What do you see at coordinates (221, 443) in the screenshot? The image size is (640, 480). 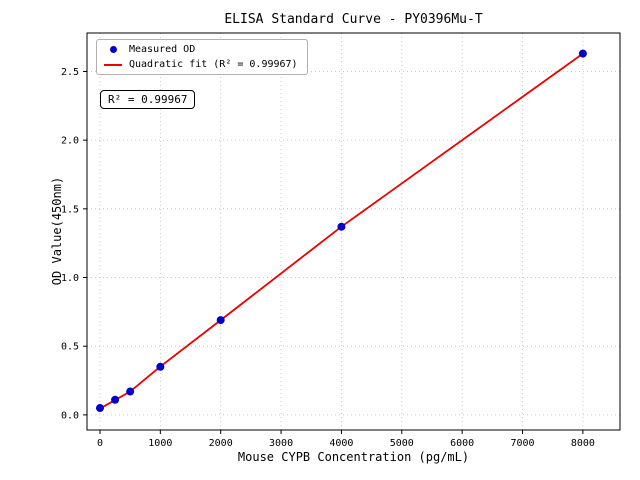 I see `svg-text: 2000` at bounding box center [221, 443].